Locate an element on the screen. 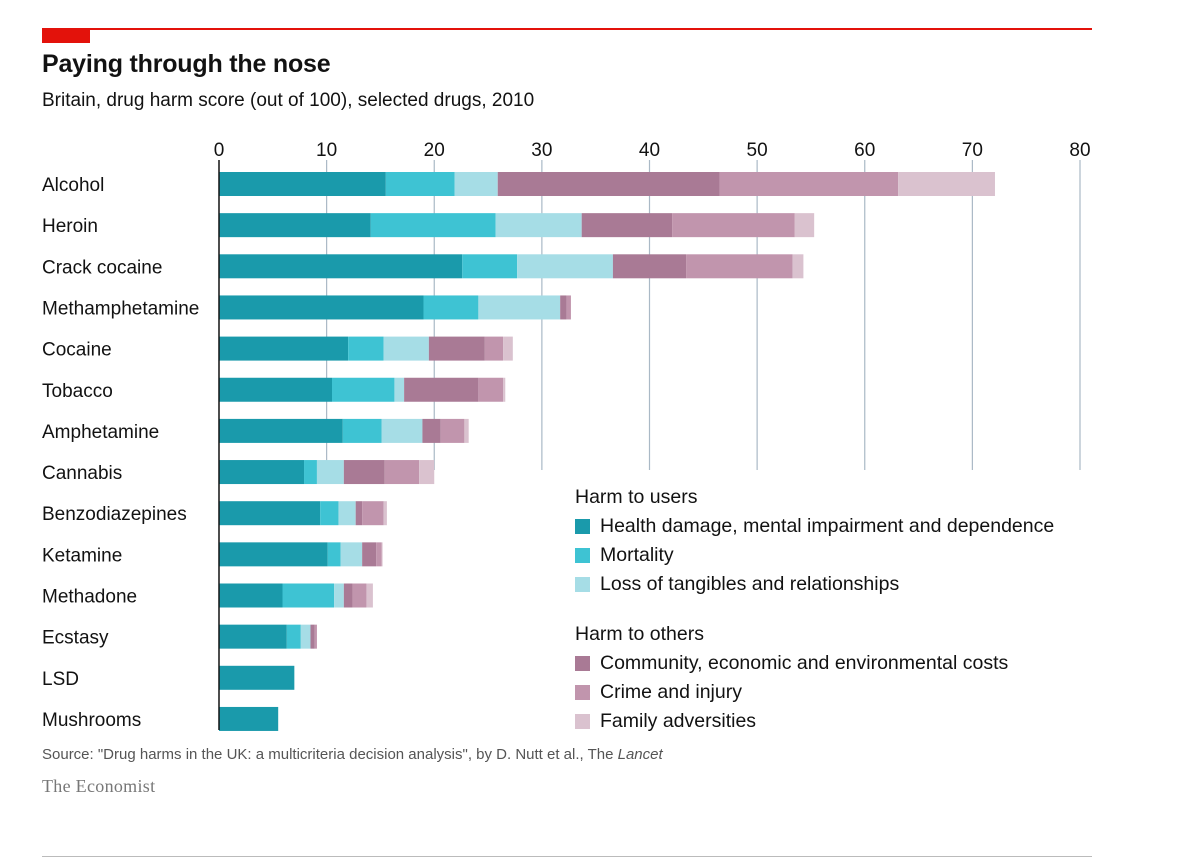  category-label: Benzodiazepines is located at coordinates (114, 514).